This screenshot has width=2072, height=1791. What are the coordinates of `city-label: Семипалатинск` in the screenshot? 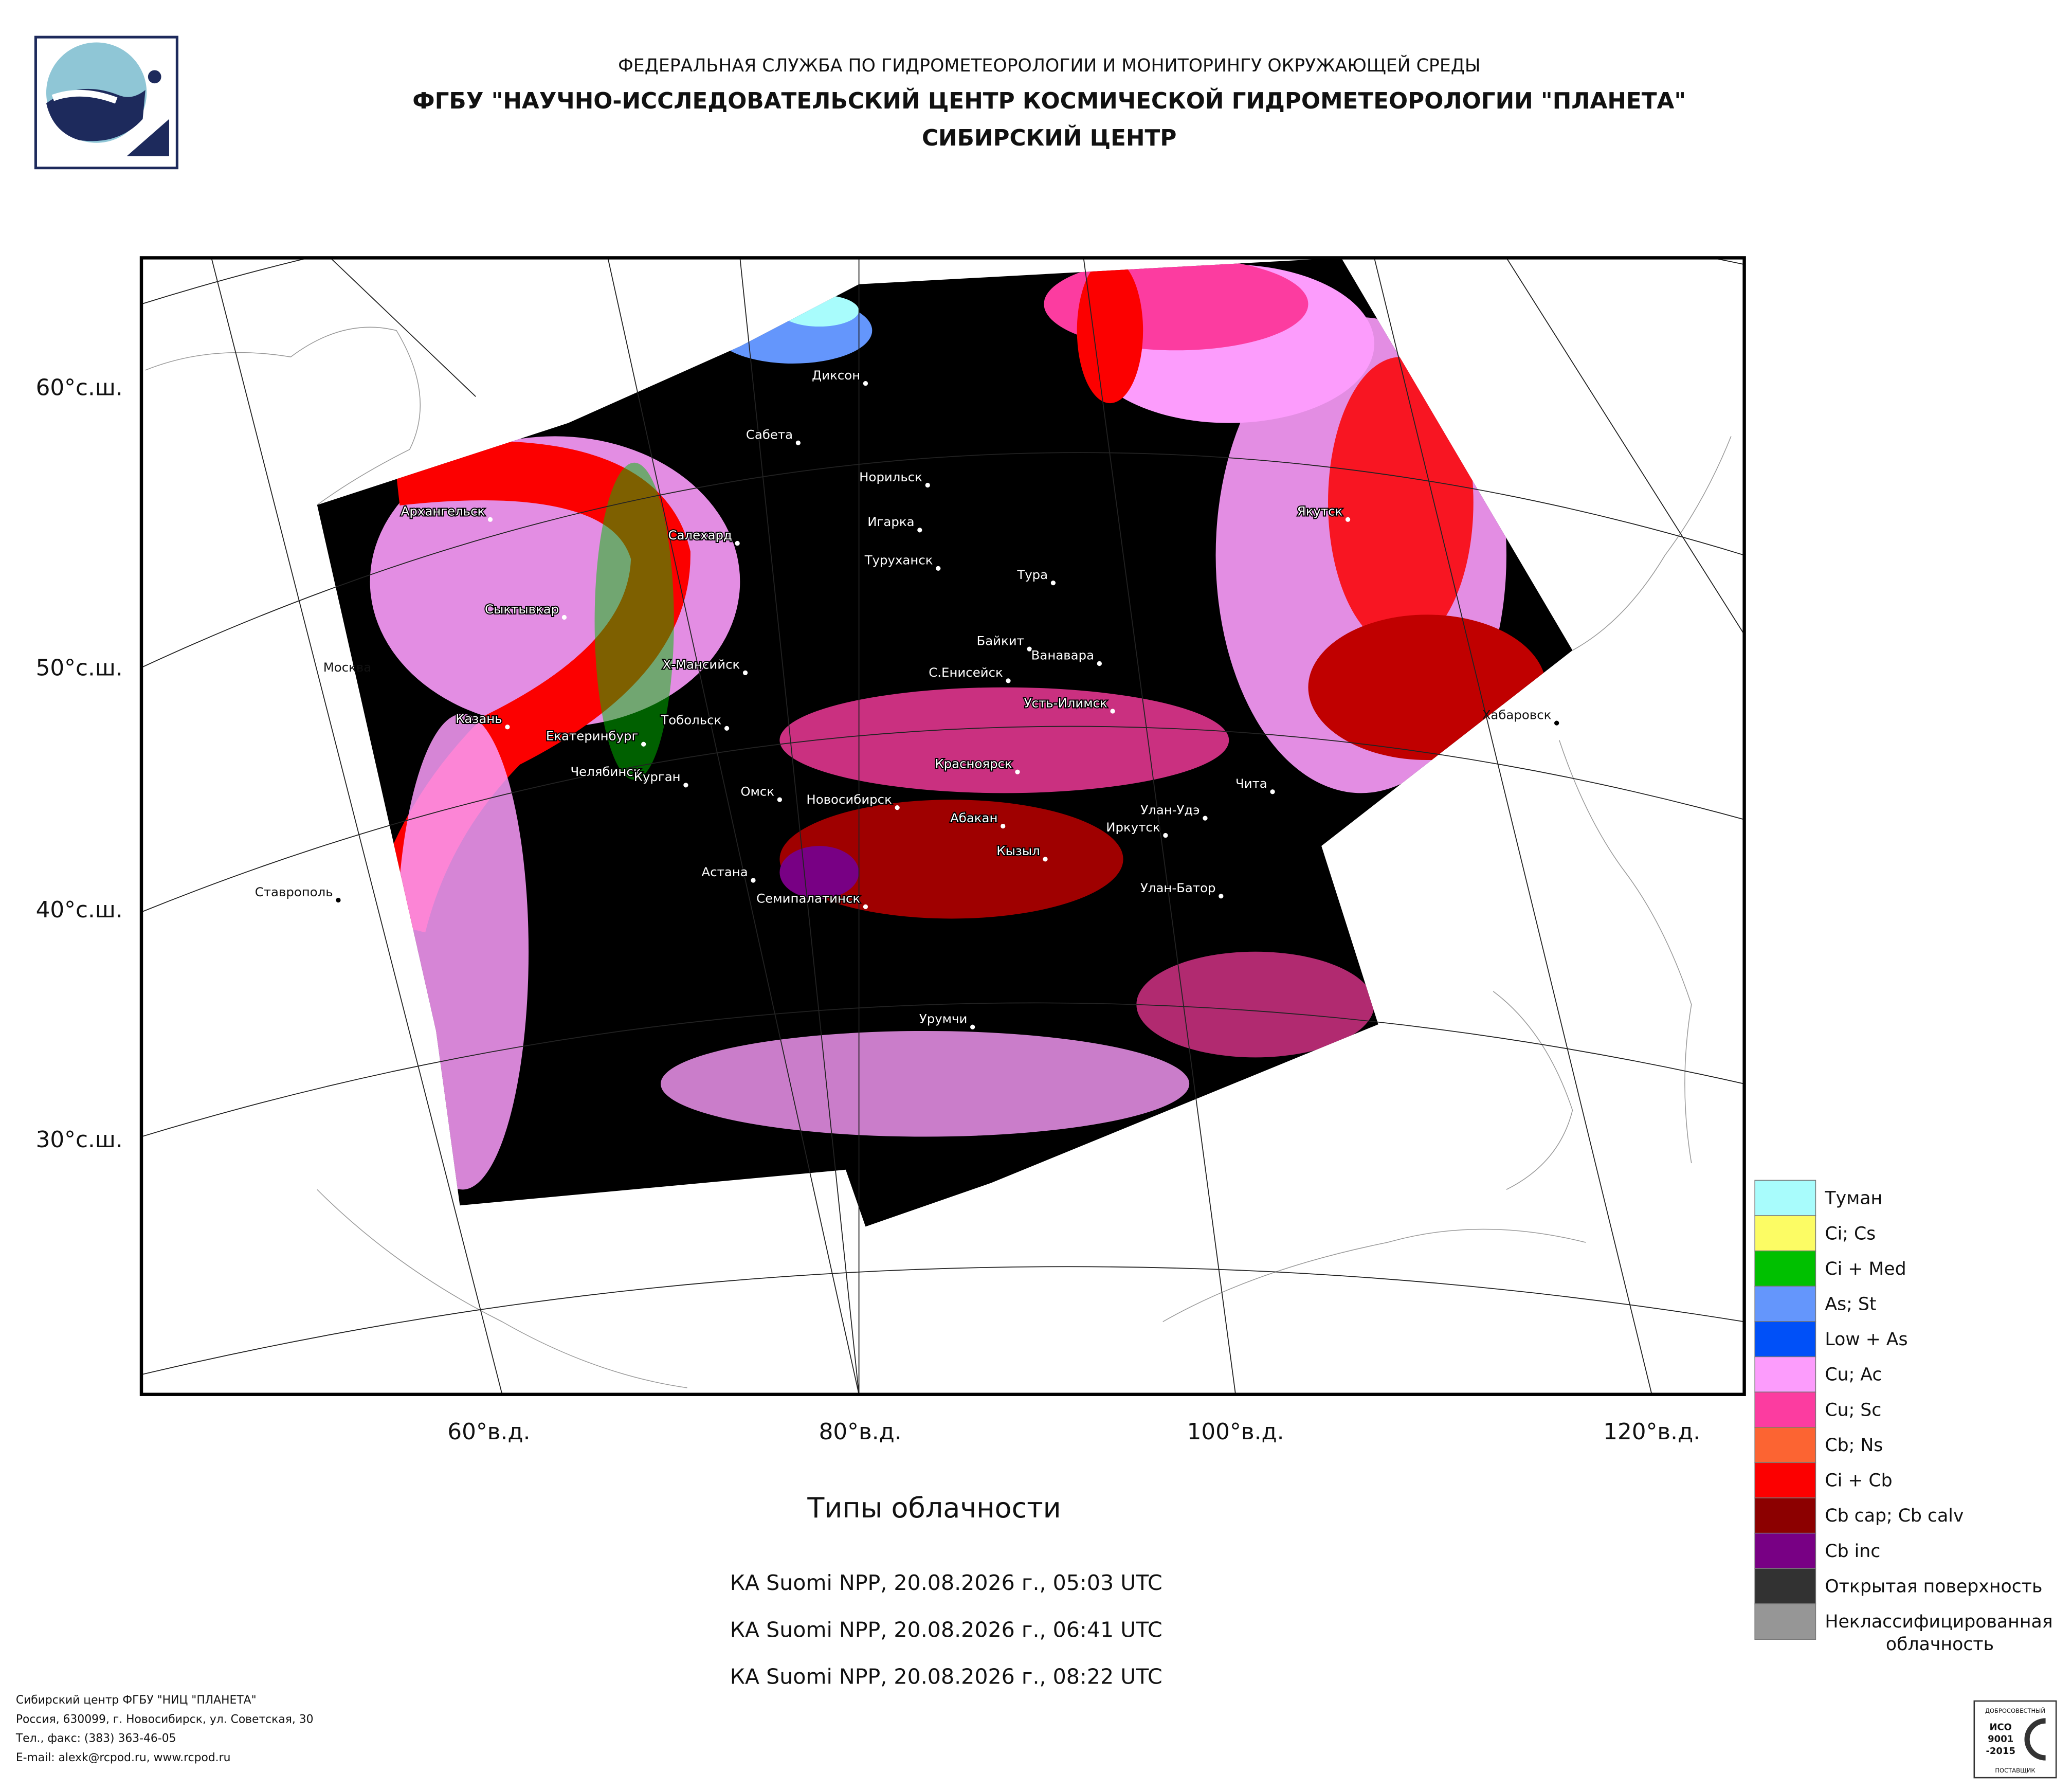 It's located at (808, 898).